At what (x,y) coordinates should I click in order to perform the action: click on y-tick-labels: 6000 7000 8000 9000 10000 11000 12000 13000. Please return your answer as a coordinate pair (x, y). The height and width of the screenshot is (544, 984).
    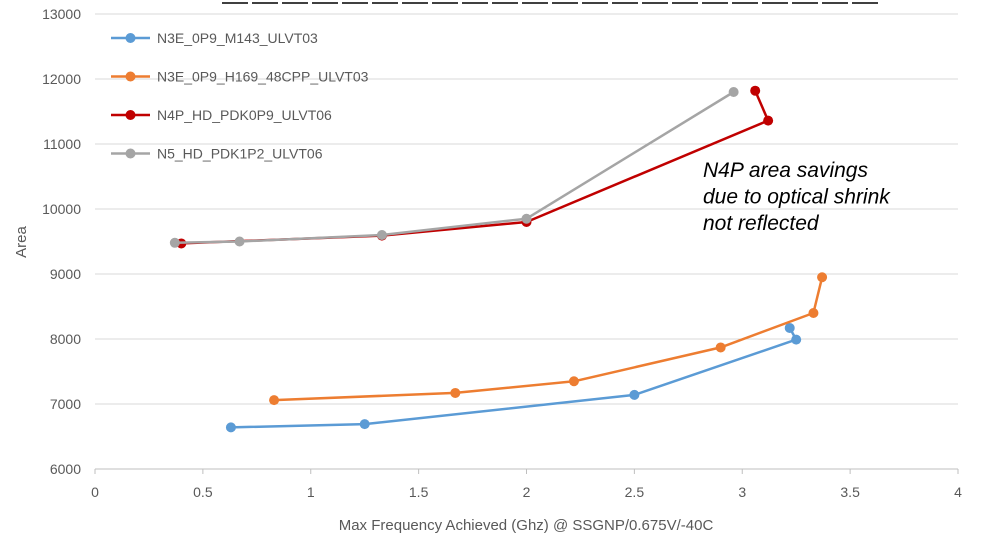
    Looking at the image, I should click on (61, 241).